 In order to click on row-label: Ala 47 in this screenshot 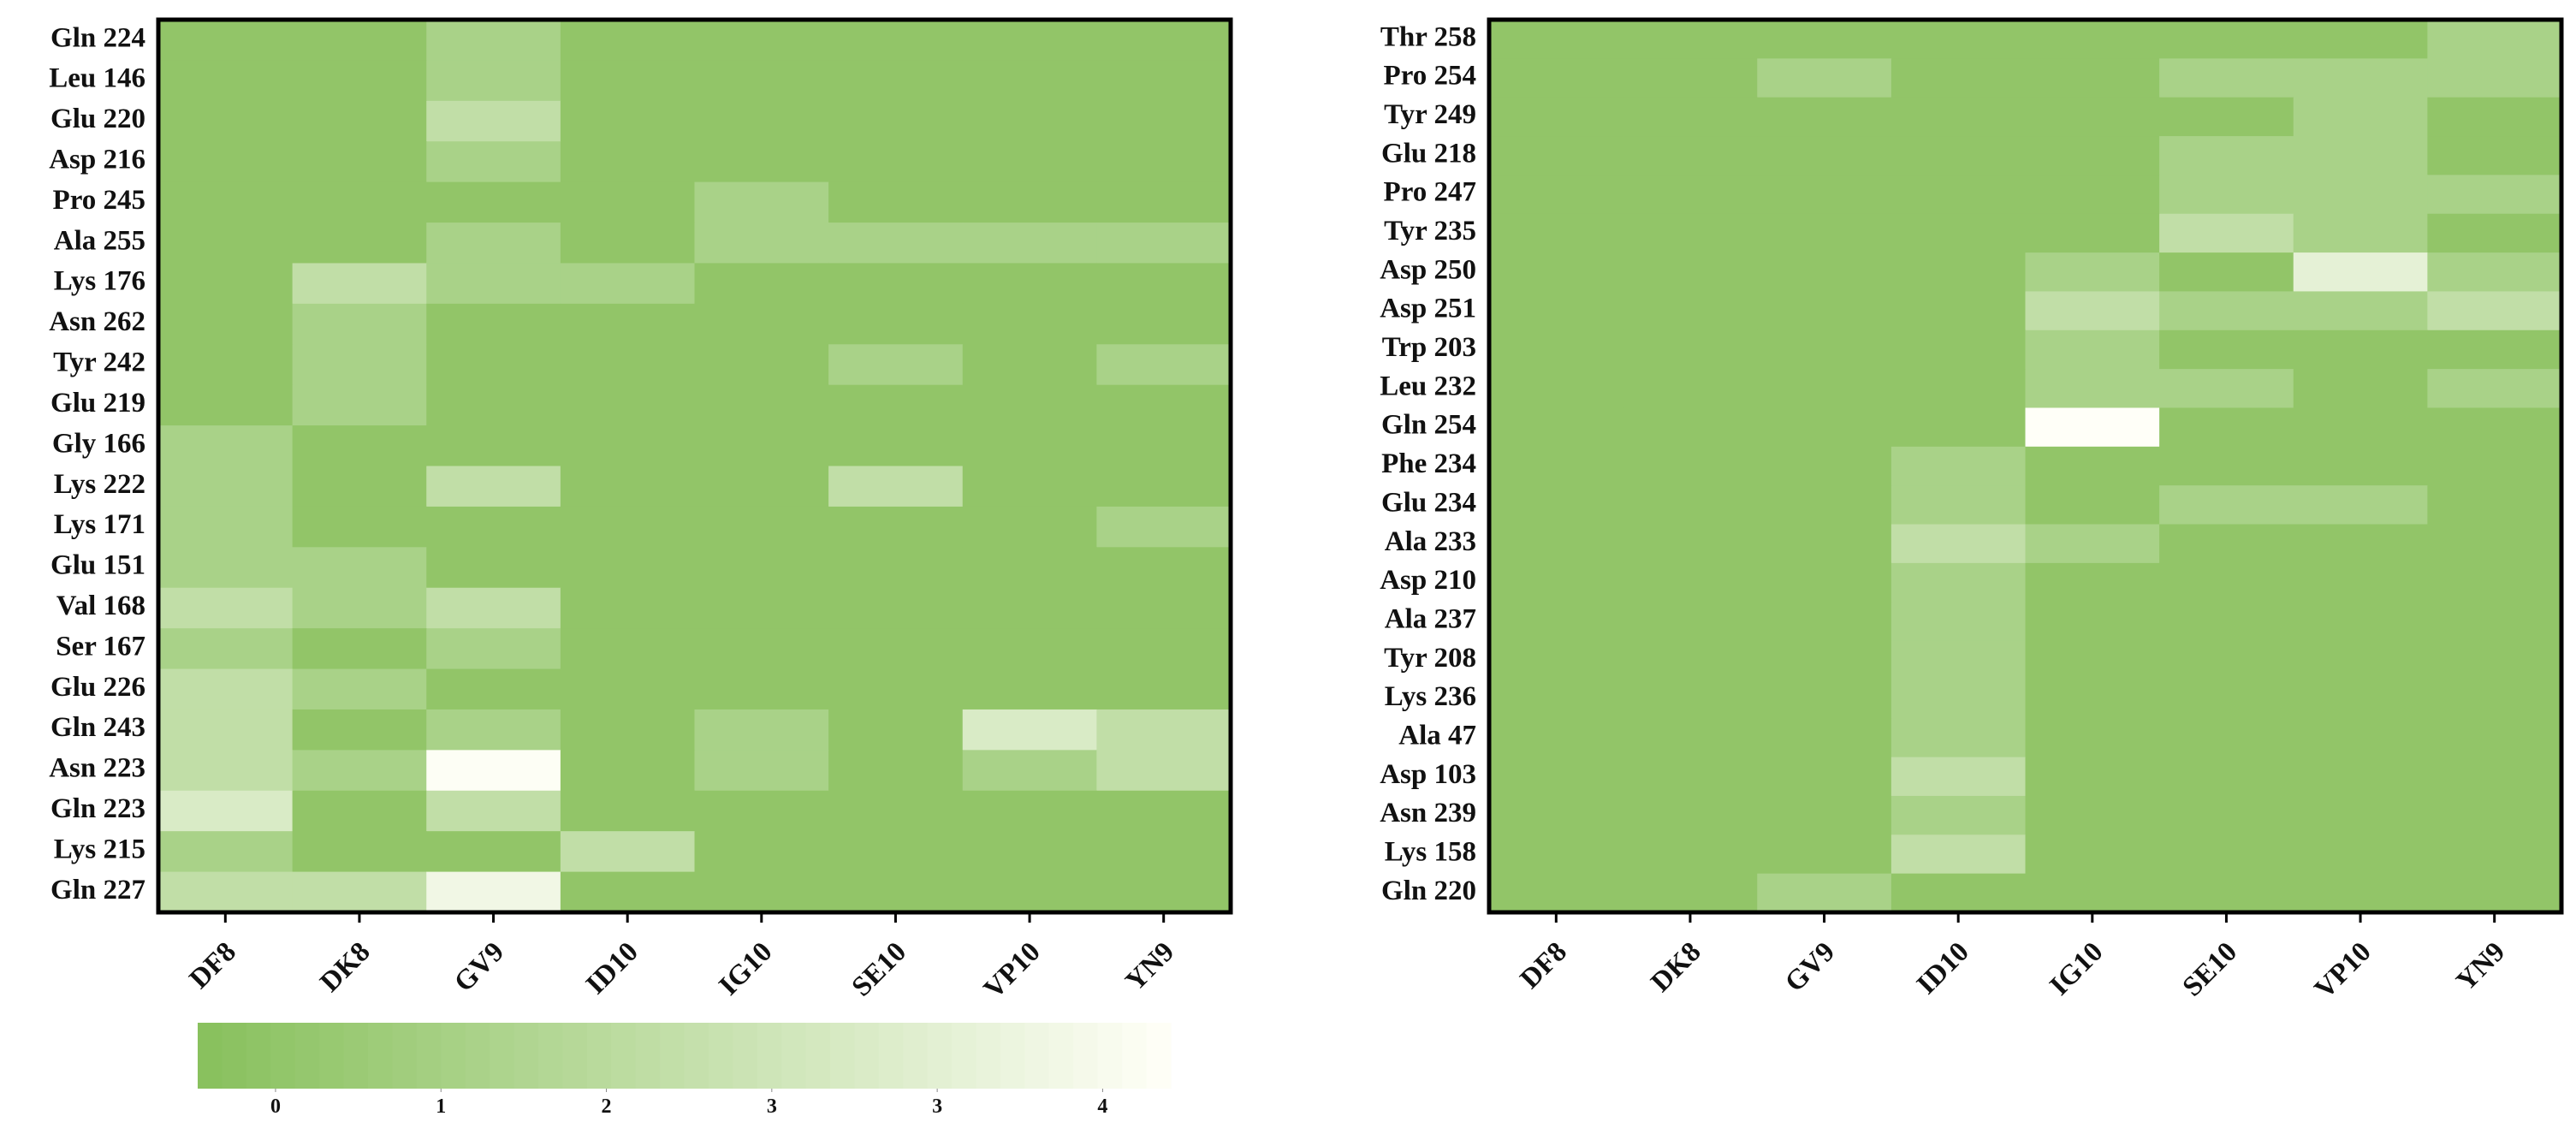, I will do `click(1437, 736)`.